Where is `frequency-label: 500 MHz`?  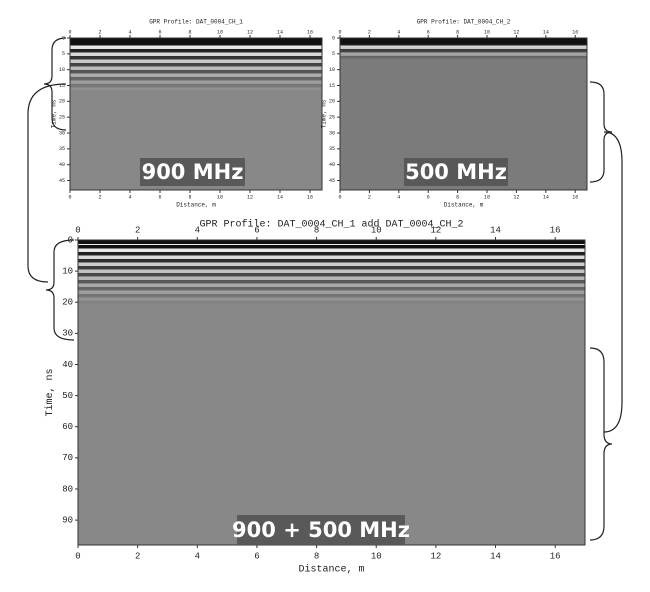 frequency-label: 500 MHz is located at coordinates (456, 172).